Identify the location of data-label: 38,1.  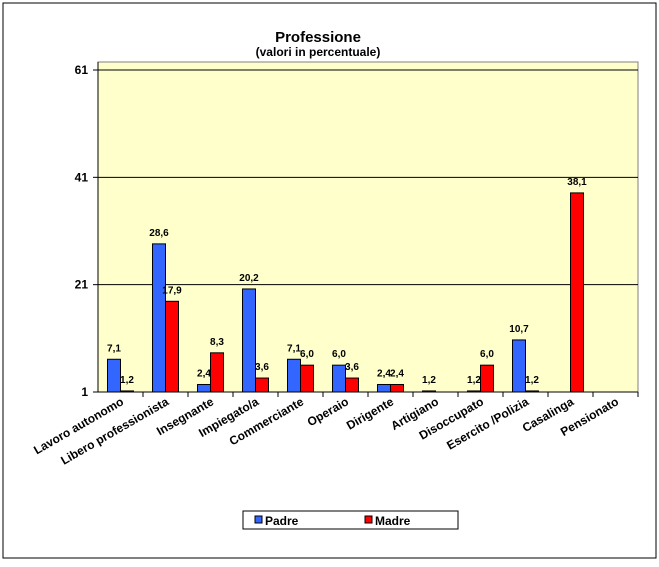
(577, 182).